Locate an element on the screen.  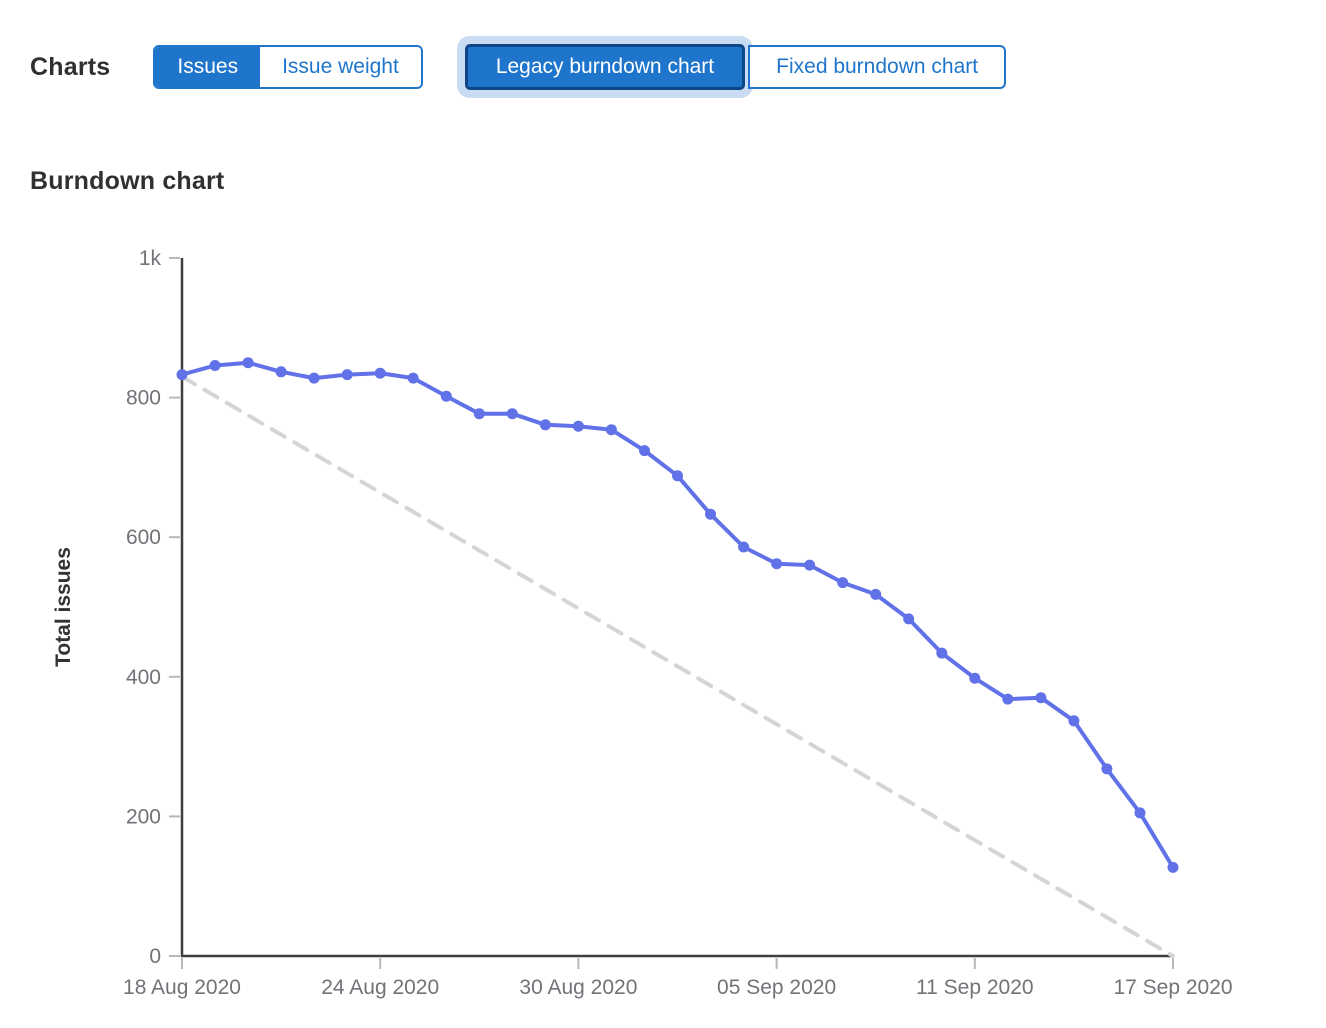
burndown-chart-heading: Burndown chart is located at coordinates (127, 181).